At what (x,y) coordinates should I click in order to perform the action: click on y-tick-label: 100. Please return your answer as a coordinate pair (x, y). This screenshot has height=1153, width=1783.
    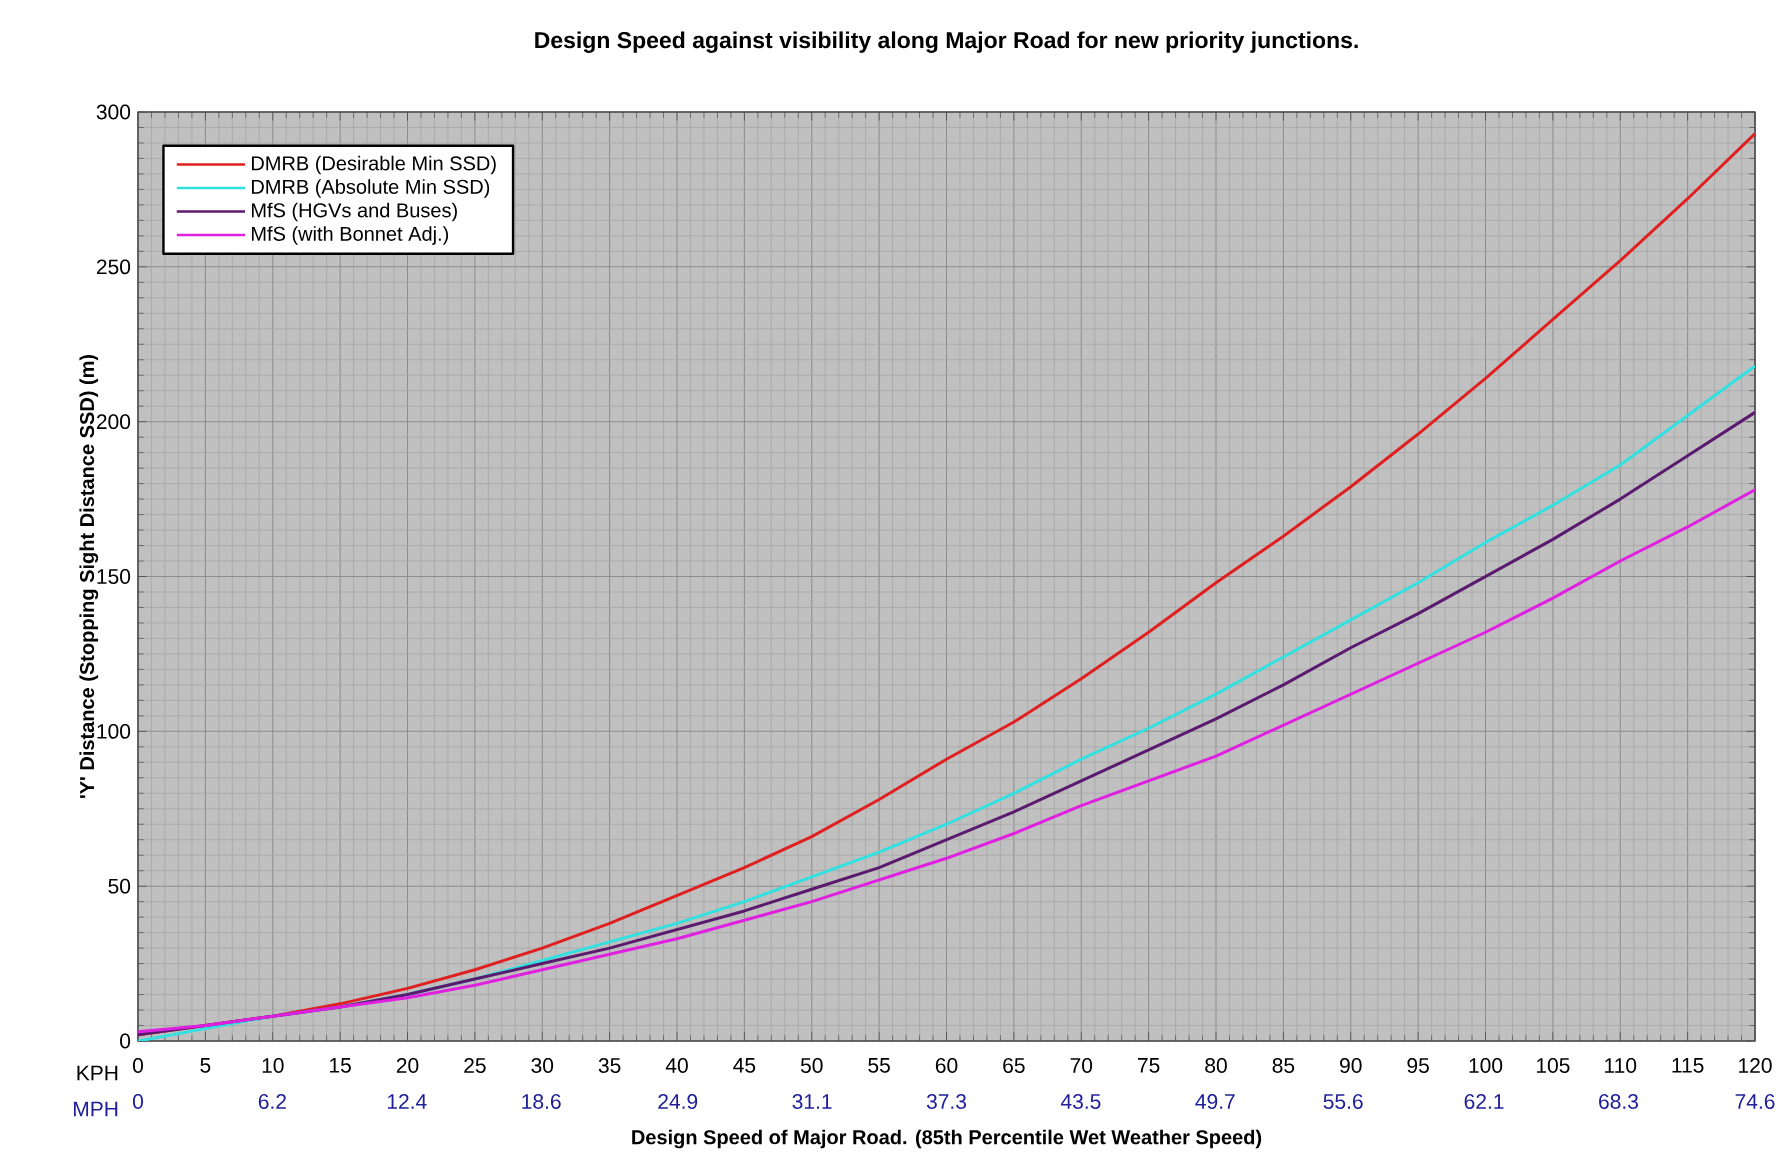
    Looking at the image, I should click on (114, 731).